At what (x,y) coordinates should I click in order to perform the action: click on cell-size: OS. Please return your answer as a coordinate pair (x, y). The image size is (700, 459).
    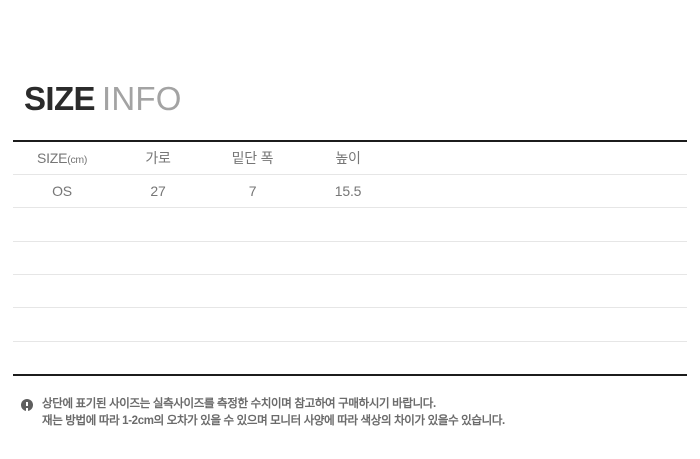
    Looking at the image, I should click on (62, 191).